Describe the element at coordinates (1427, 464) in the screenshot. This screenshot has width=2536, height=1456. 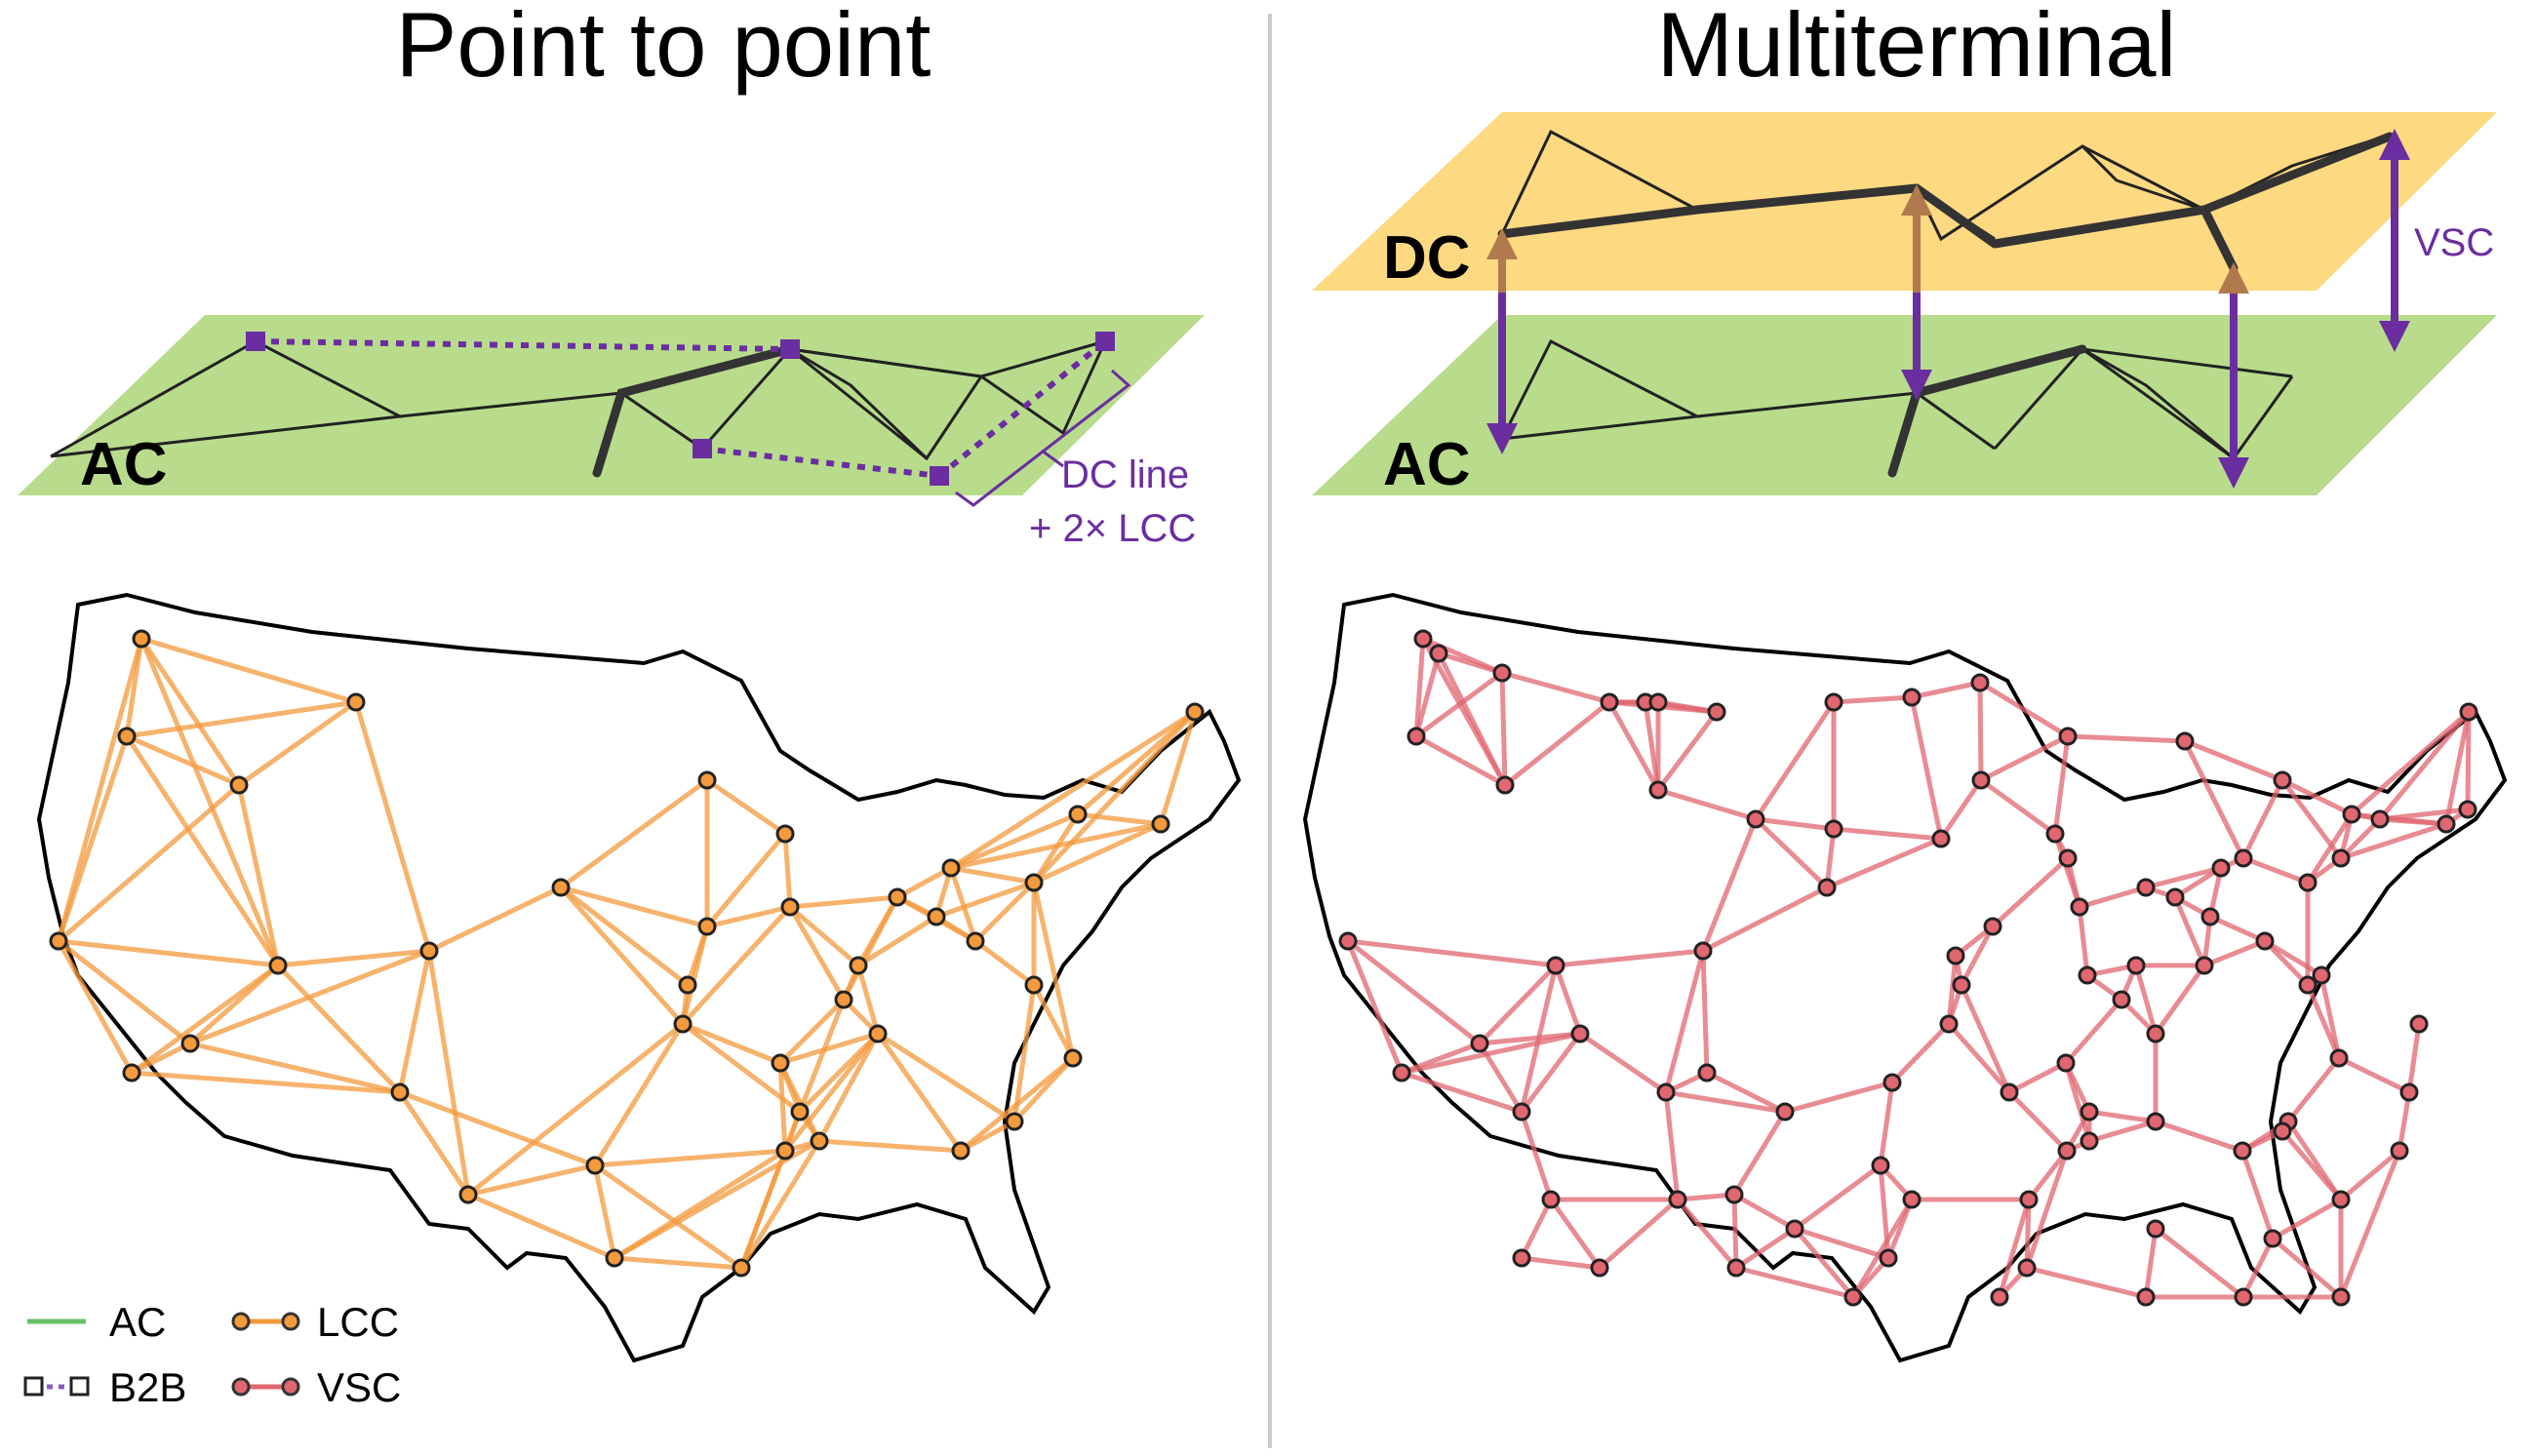
I see `right-ac-plane-label: AC` at that location.